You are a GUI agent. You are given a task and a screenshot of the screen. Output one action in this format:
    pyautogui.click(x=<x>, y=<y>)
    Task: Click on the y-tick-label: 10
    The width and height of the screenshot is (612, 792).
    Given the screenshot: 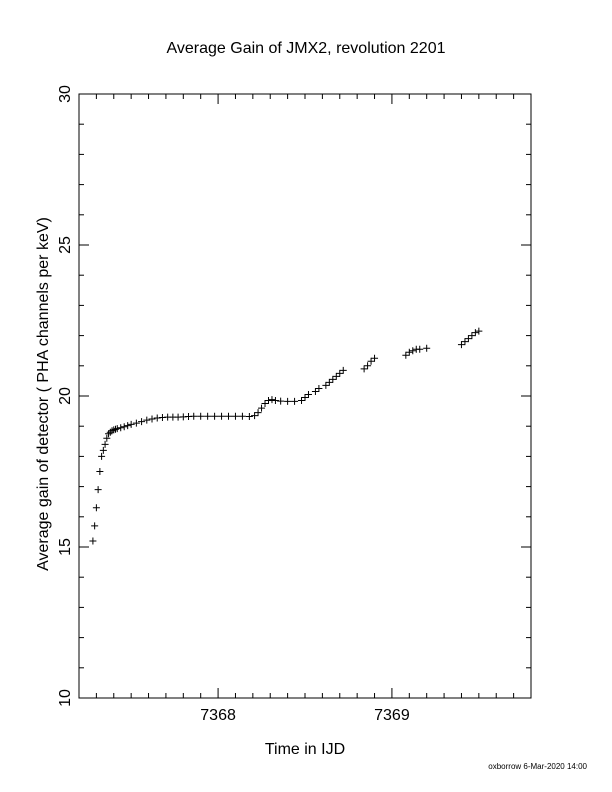 What is the action you would take?
    pyautogui.click(x=65, y=698)
    